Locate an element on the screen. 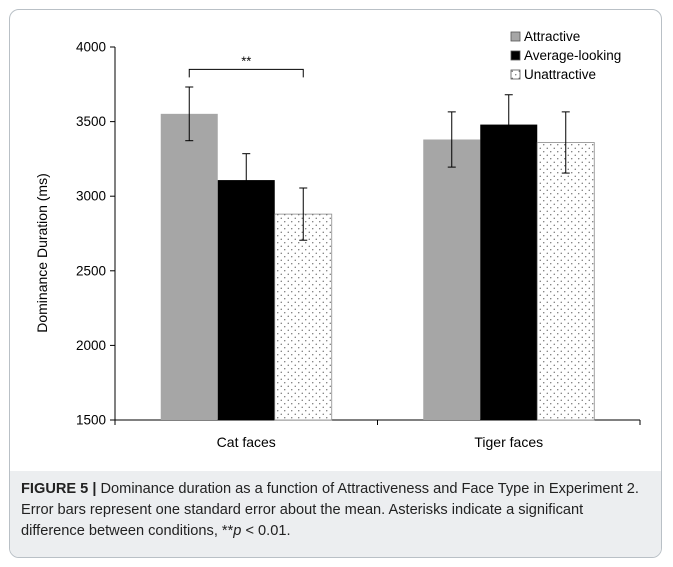 The height and width of the screenshot is (567, 673). legend-swatch-unattractive is located at coordinates (515, 74).